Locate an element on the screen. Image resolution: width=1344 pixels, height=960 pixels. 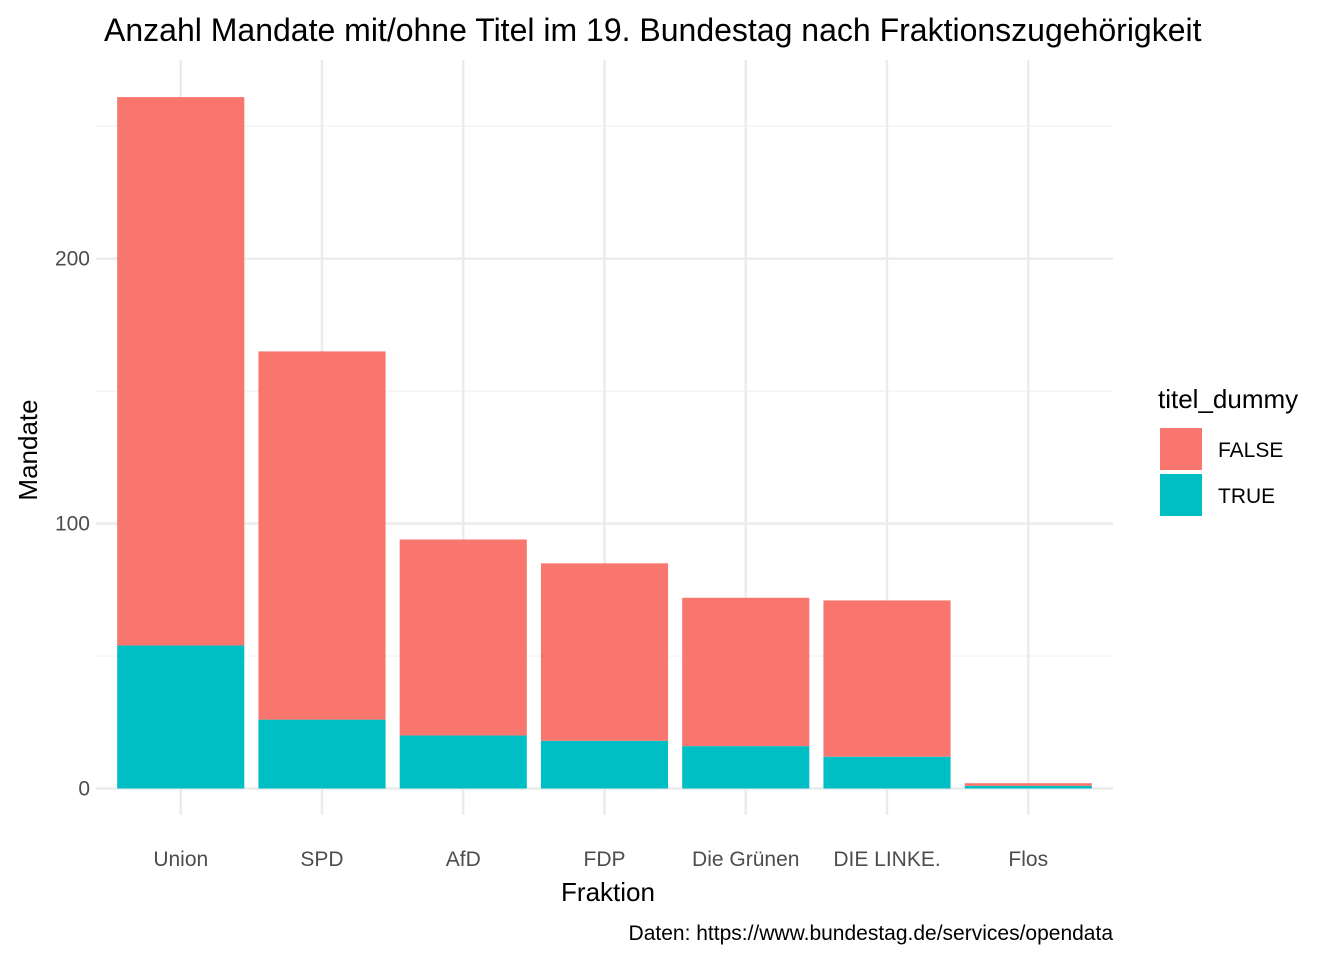
x-axis-ticks: Union SPD AfD FDP Die Grünen DIE LINKE. Flos is located at coordinates (600, 859).